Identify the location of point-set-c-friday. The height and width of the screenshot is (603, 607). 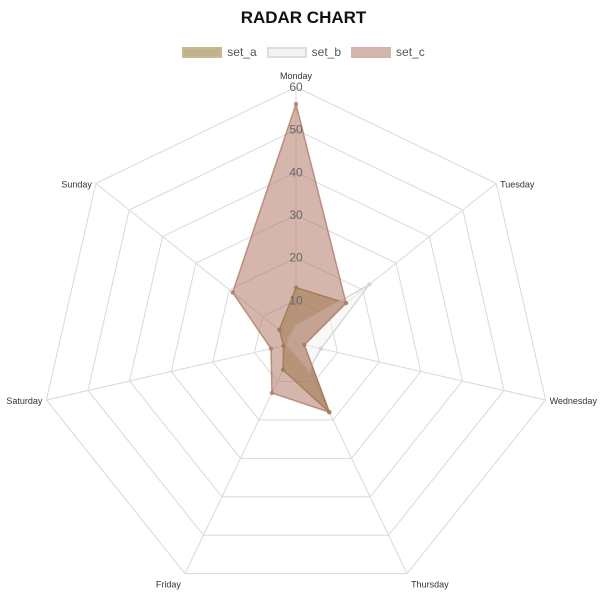
(272, 393).